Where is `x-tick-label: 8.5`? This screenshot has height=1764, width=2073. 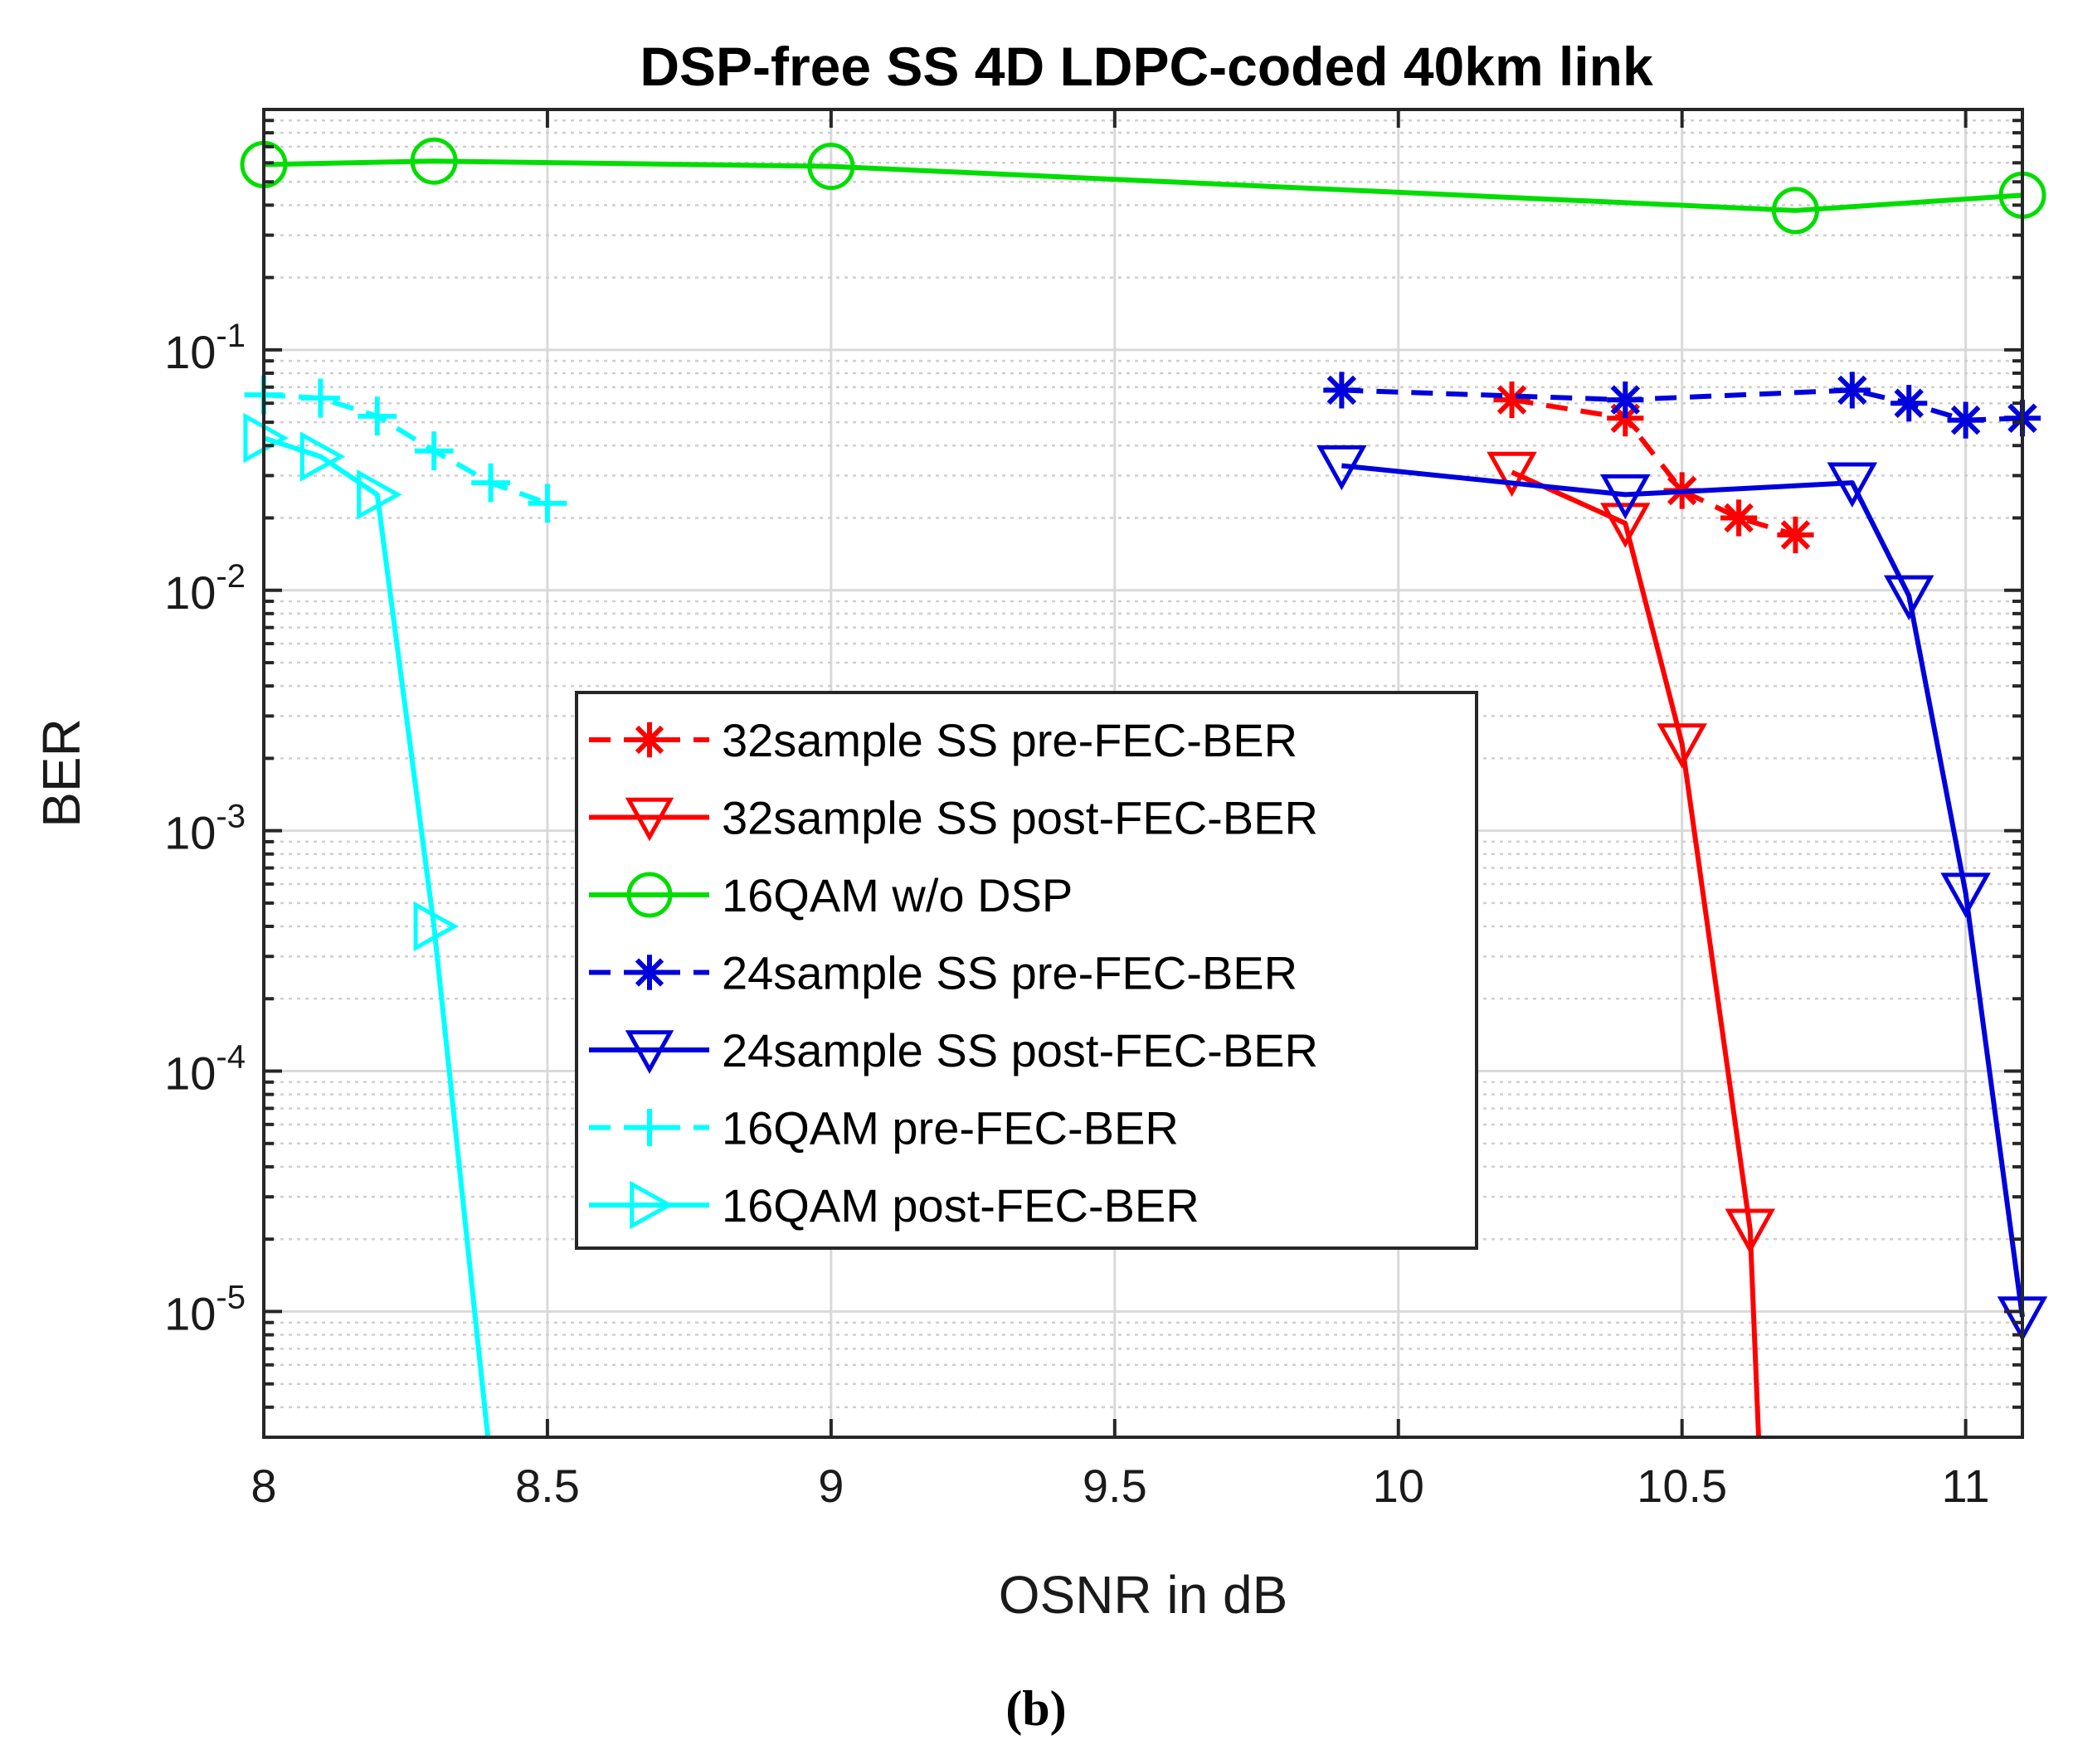
x-tick-label: 8.5 is located at coordinates (547, 1486).